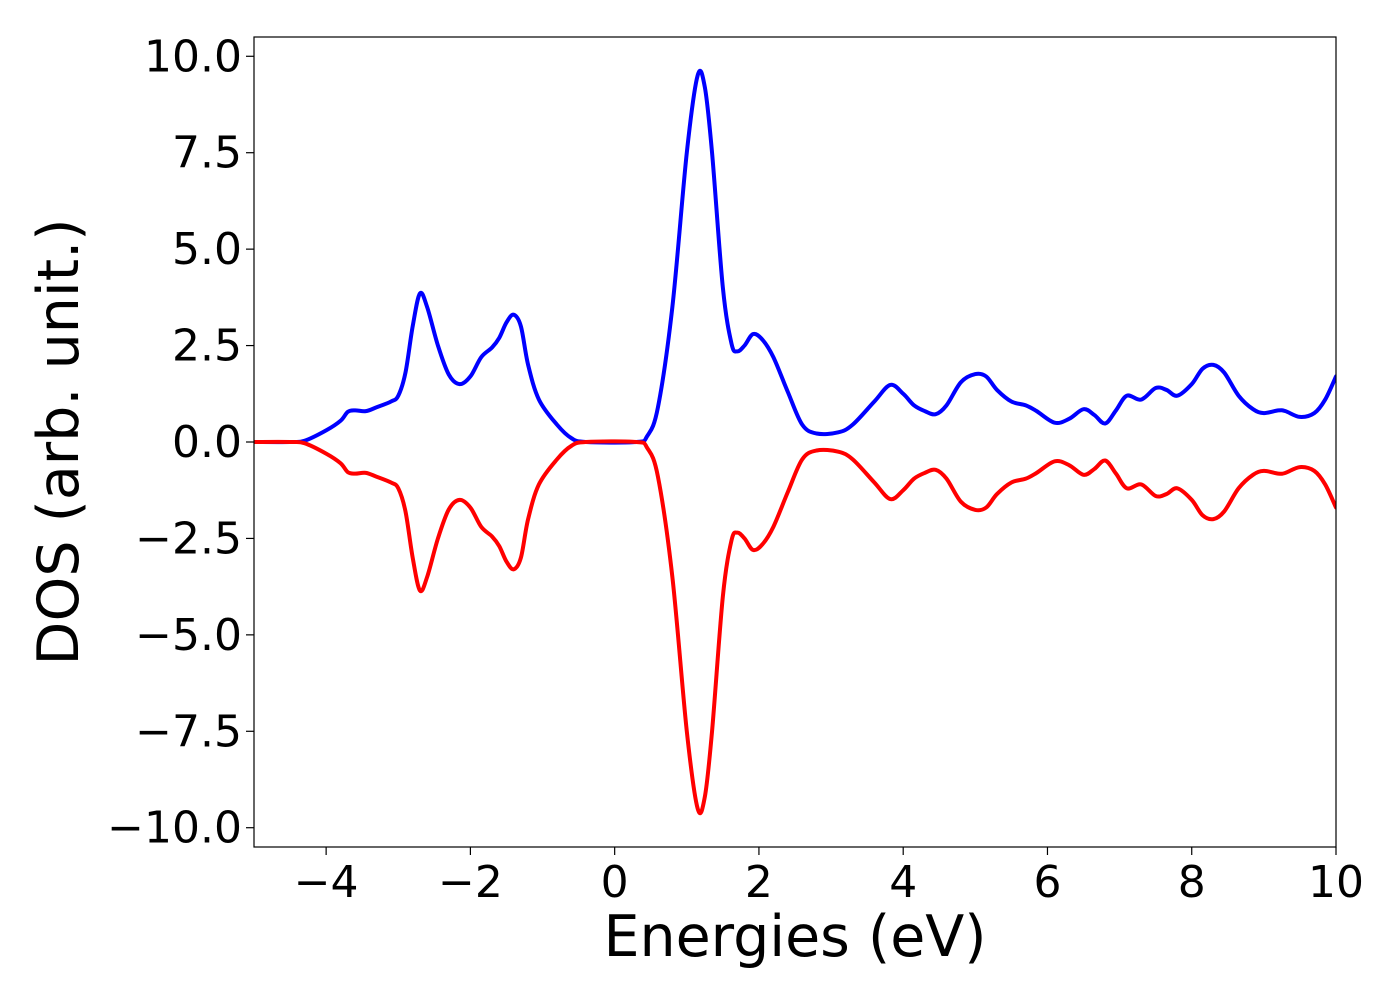 The width and height of the screenshot is (1400, 1000). Describe the element at coordinates (188, 538) in the screenshot. I see `y-tick-label: −2.5` at that location.